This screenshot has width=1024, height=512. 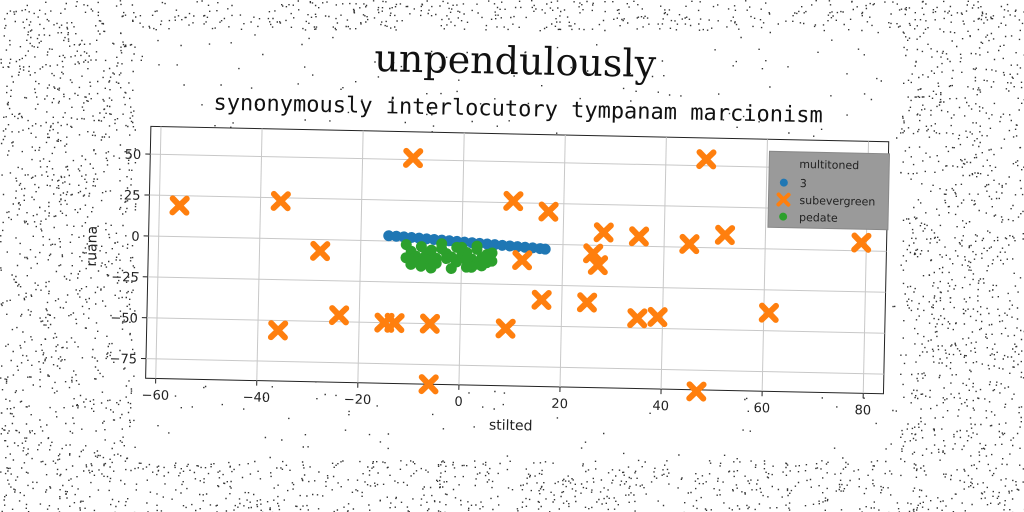 What do you see at coordinates (123, 360) in the screenshot?
I see `y-tick-label: −75` at bounding box center [123, 360].